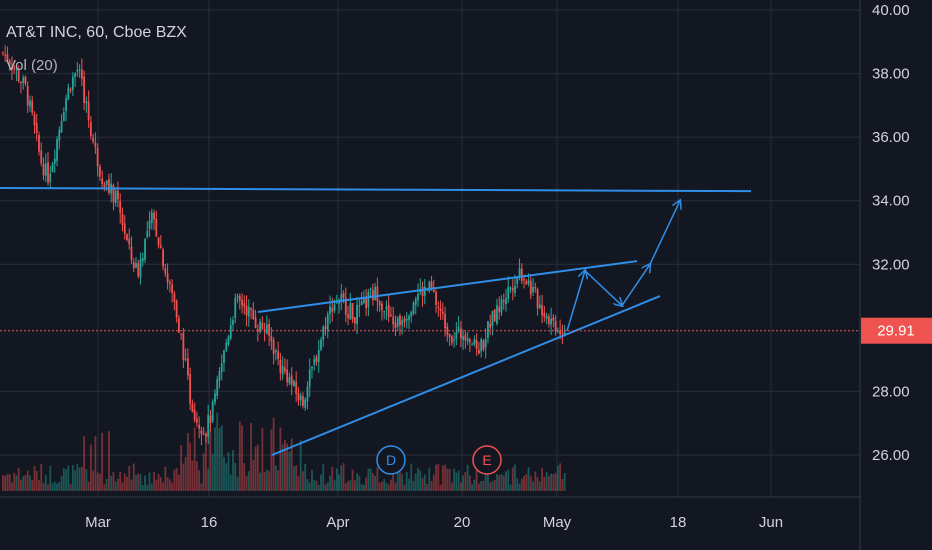 The image size is (932, 550). What do you see at coordinates (209, 522) in the screenshot?
I see `time-tick-label: 16` at bounding box center [209, 522].